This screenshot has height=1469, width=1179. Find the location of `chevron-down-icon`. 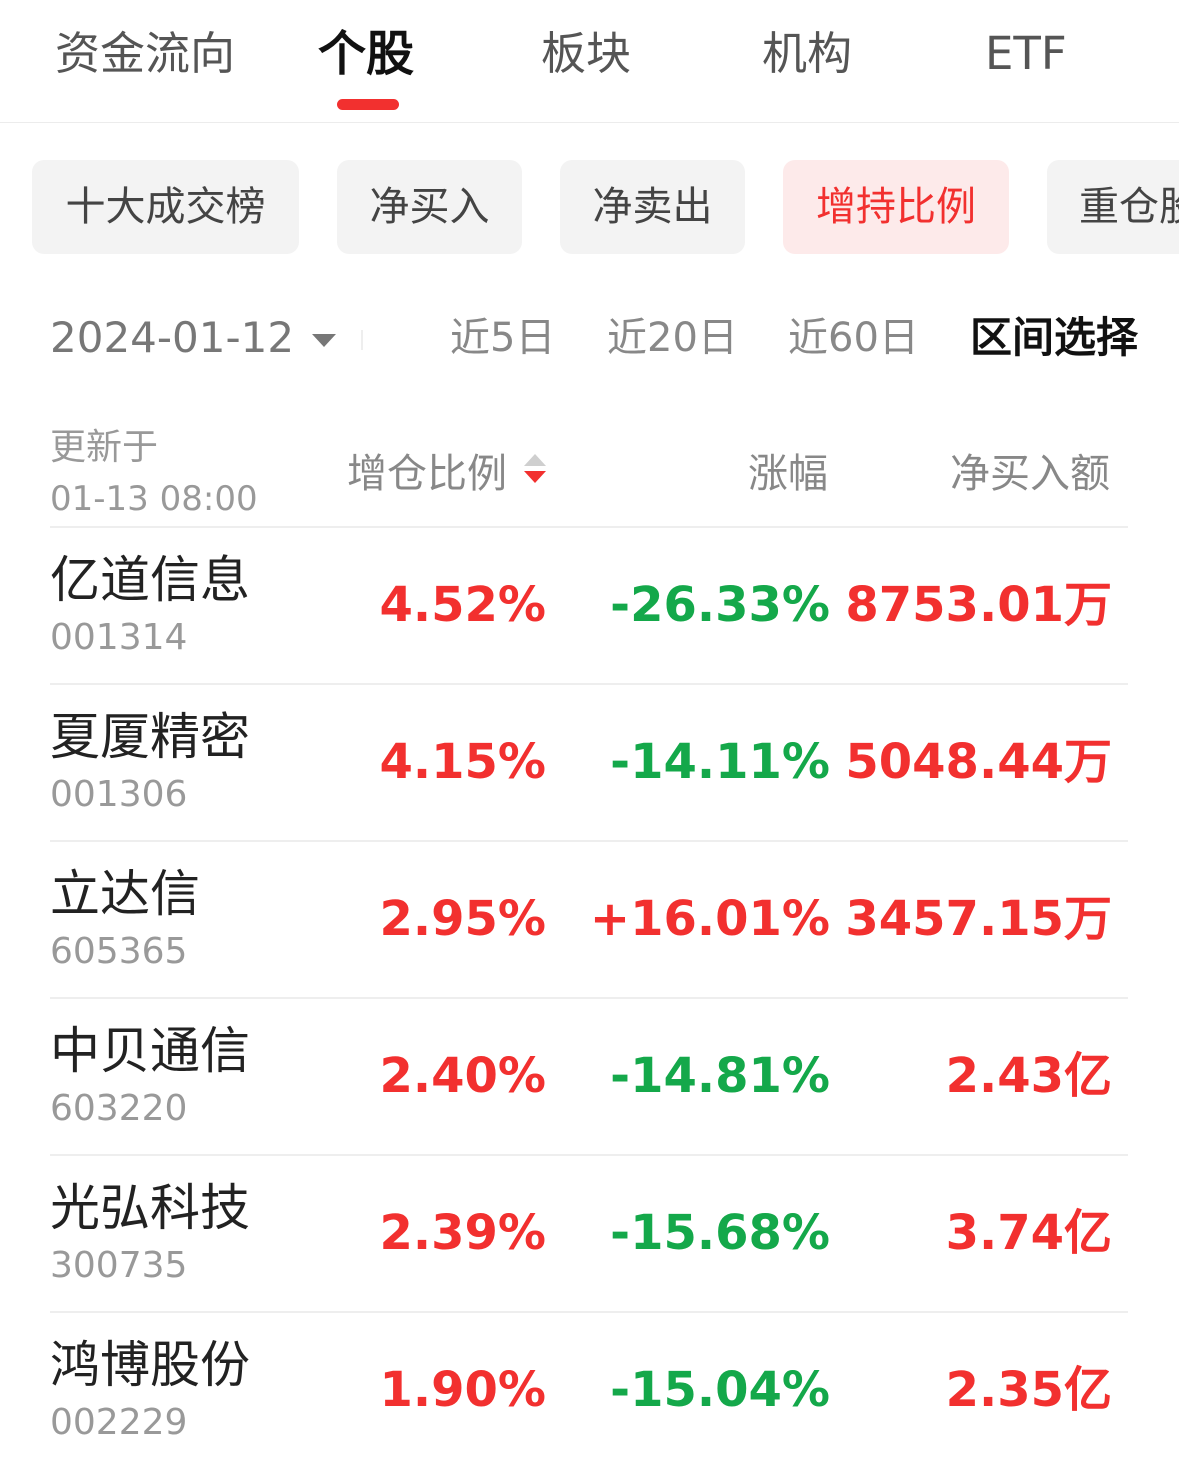

chevron-down-icon is located at coordinates (324, 340).